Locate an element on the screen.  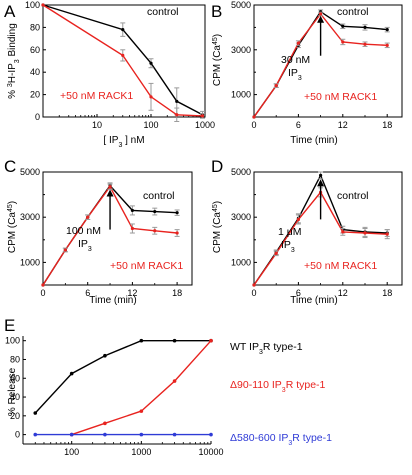
panel-d-x-axis-label: Time (min) is located at coordinates (313, 300).